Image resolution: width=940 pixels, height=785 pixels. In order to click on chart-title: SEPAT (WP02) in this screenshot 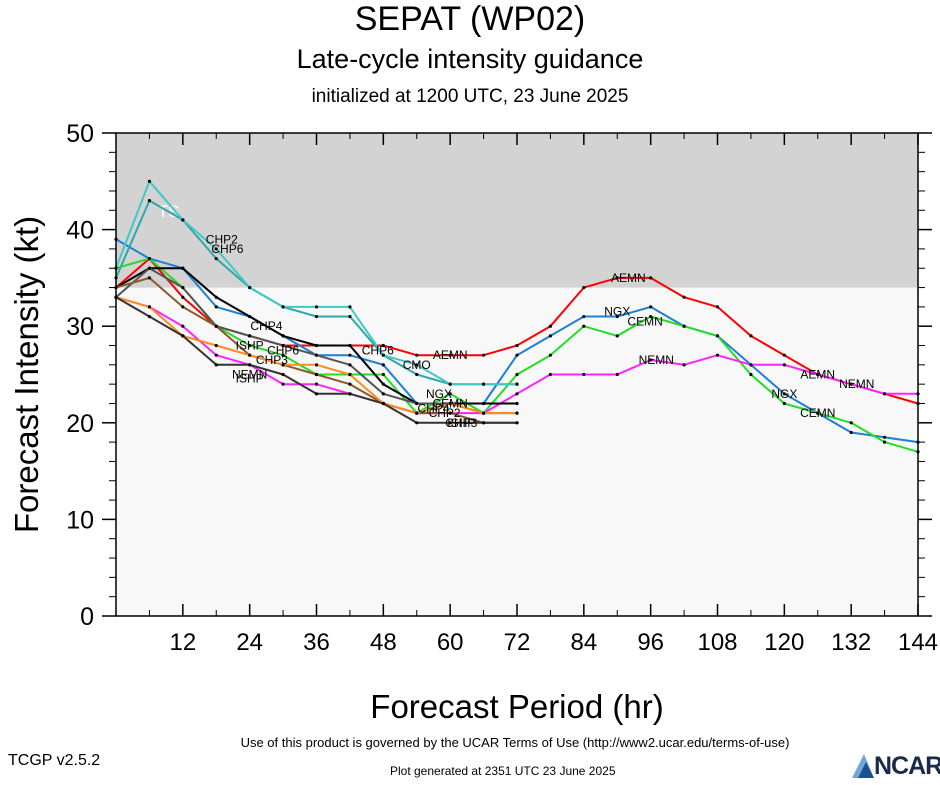, I will do `click(470, 19)`.